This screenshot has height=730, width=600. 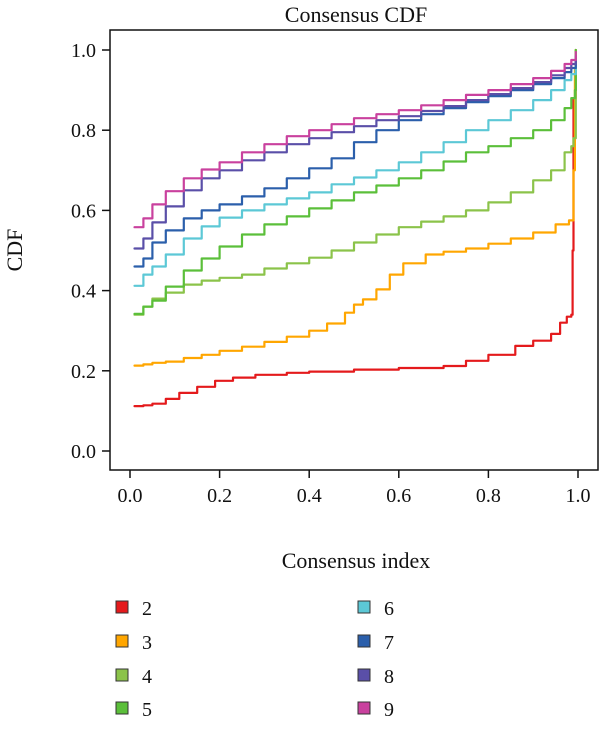 What do you see at coordinates (356, 560) in the screenshot?
I see `x-axis-title: Consensus index` at bounding box center [356, 560].